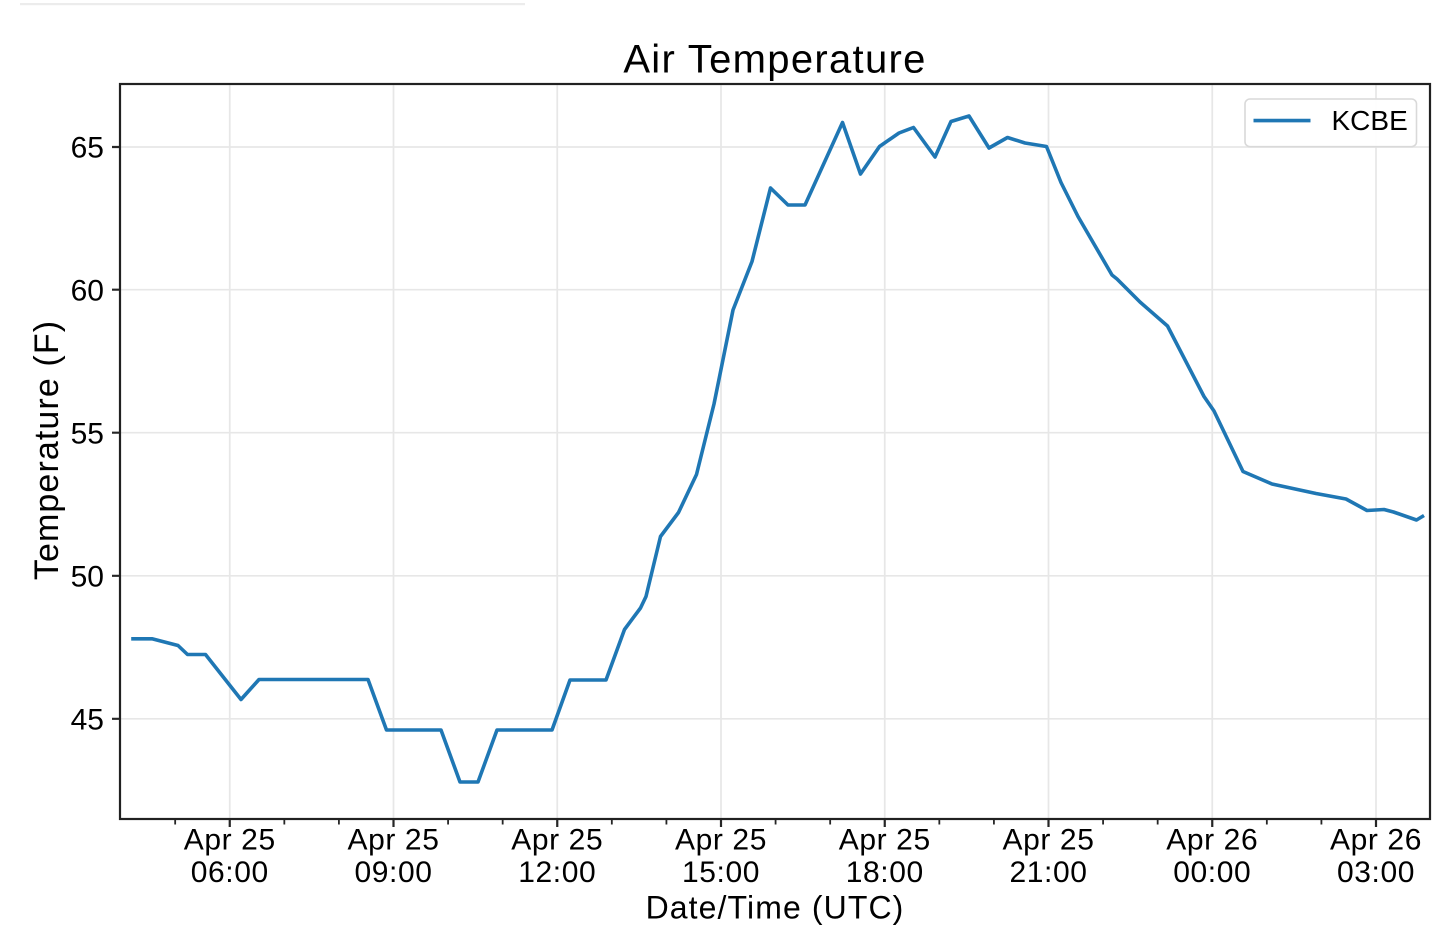 This screenshot has width=1437, height=947. What do you see at coordinates (87, 577) in the screenshot?
I see `svg-text: 50` at bounding box center [87, 577].